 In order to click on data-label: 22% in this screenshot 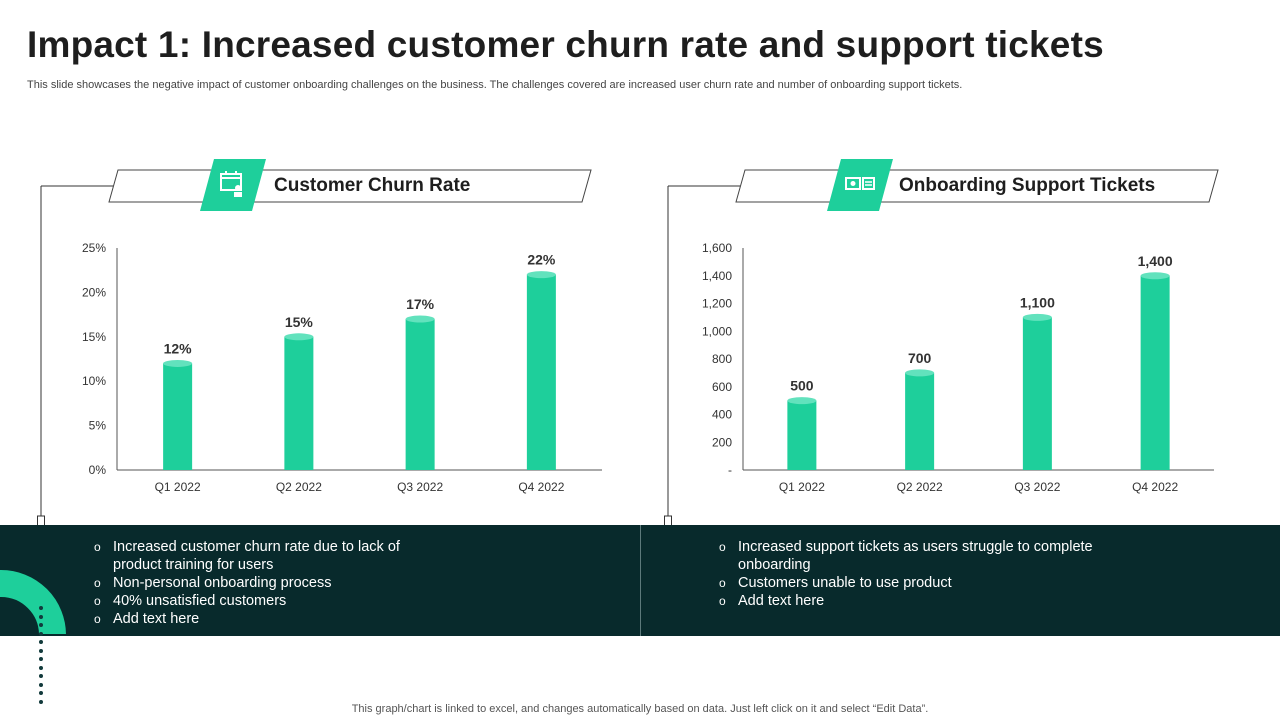, I will do `click(541, 260)`.